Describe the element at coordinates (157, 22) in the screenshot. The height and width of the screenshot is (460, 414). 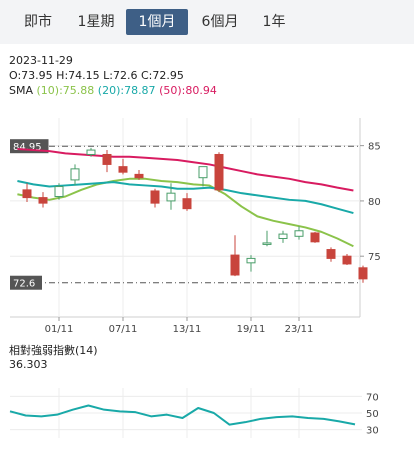
I see `tab-1-month: 1個月` at that location.